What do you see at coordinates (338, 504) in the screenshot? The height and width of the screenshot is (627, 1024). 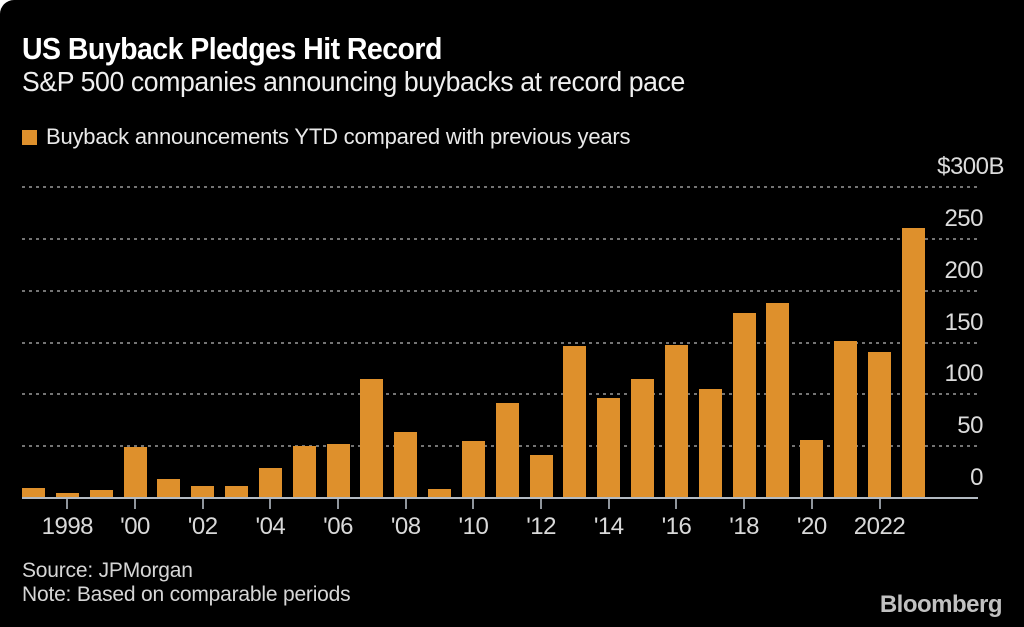 I see `x-tick-2006` at bounding box center [338, 504].